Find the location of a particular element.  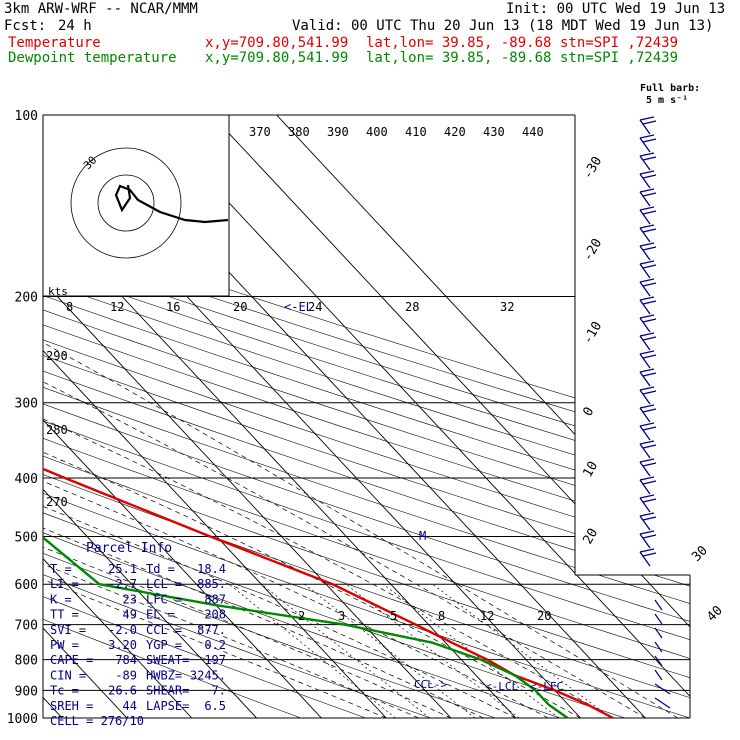

parcel-row-label: T = is located at coordinates (61, 569).